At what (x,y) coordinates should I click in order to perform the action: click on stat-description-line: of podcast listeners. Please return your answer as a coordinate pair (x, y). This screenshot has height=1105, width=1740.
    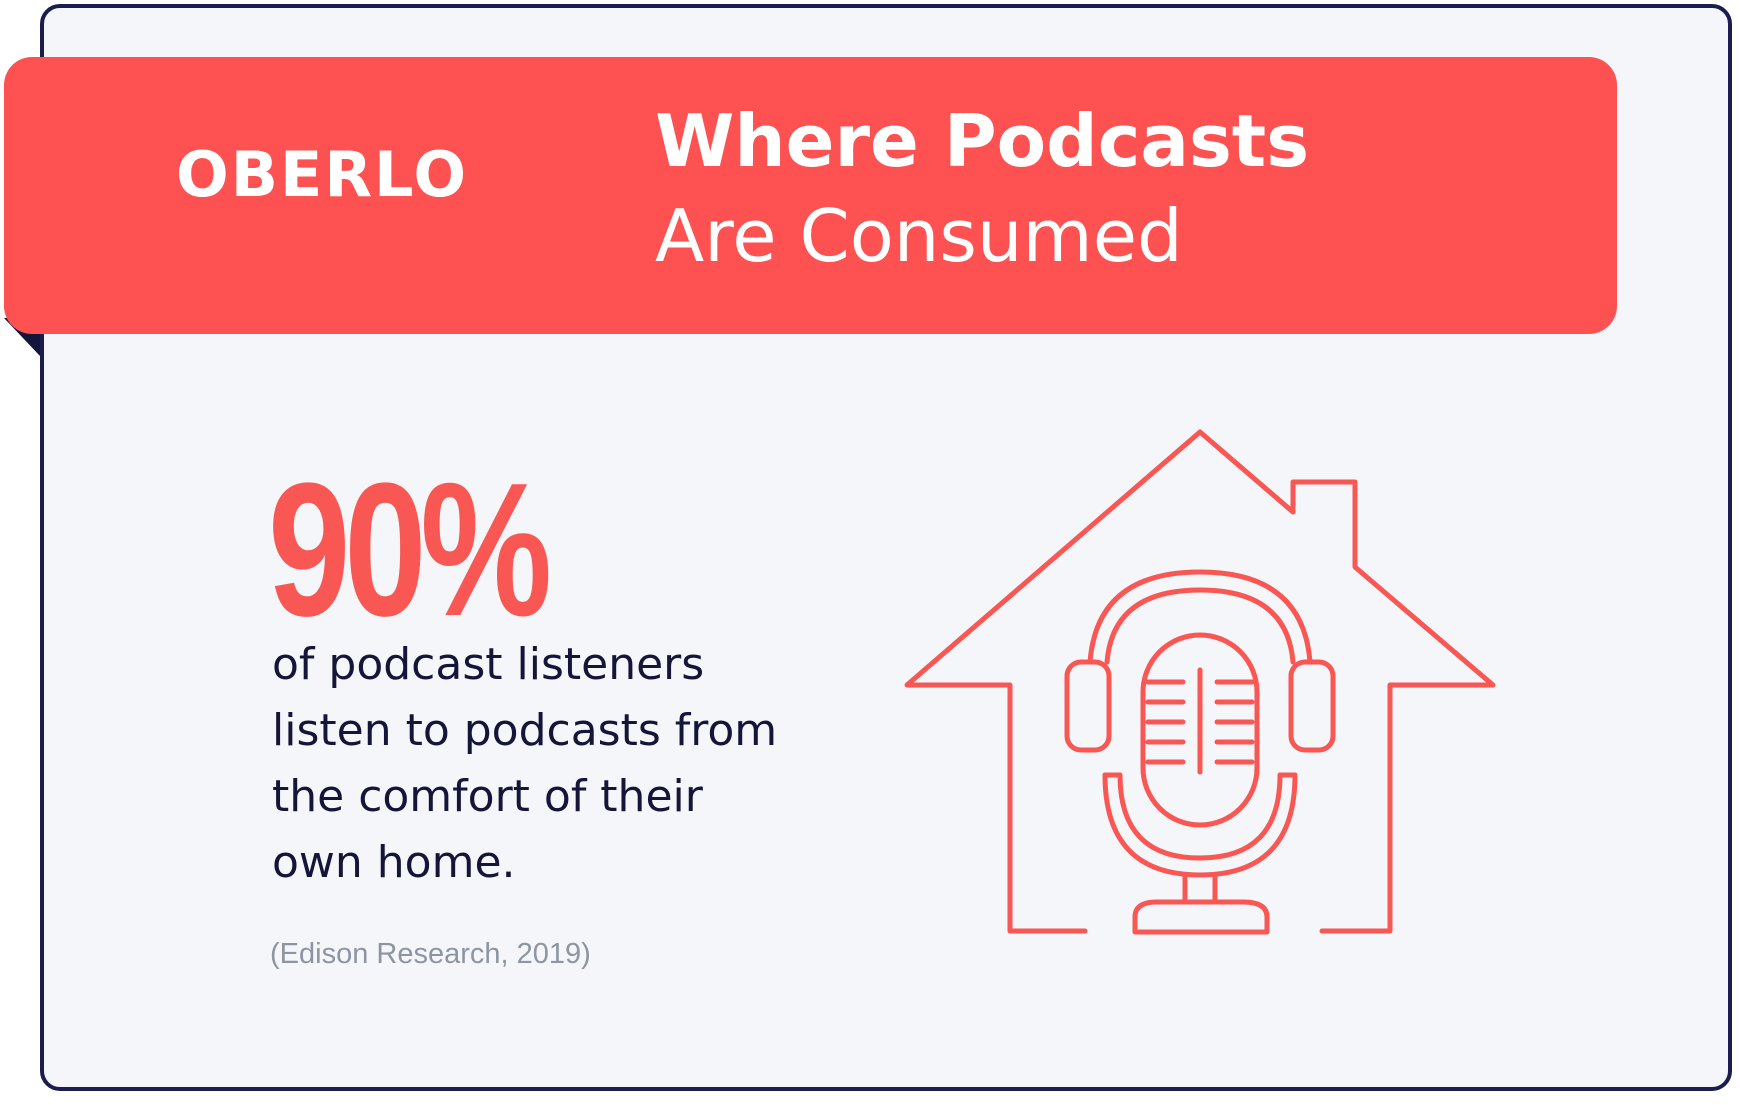
    Looking at the image, I should click on (488, 664).